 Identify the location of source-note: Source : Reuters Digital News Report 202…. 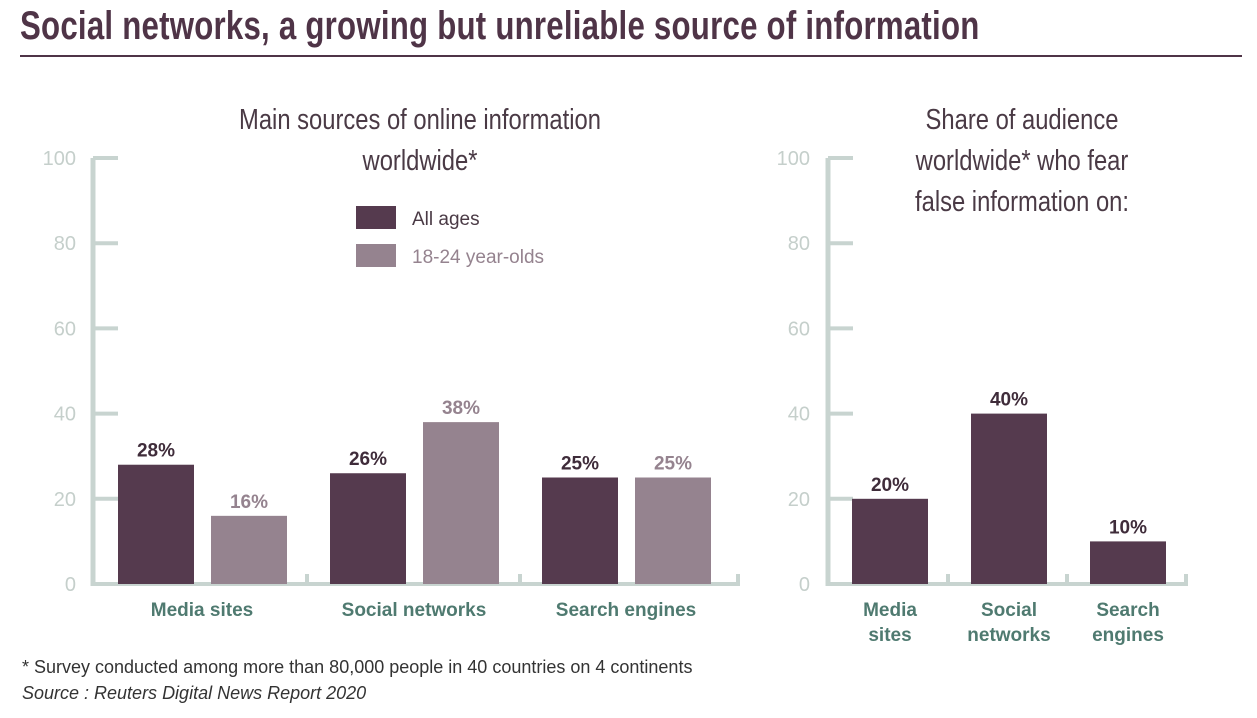
(194, 693).